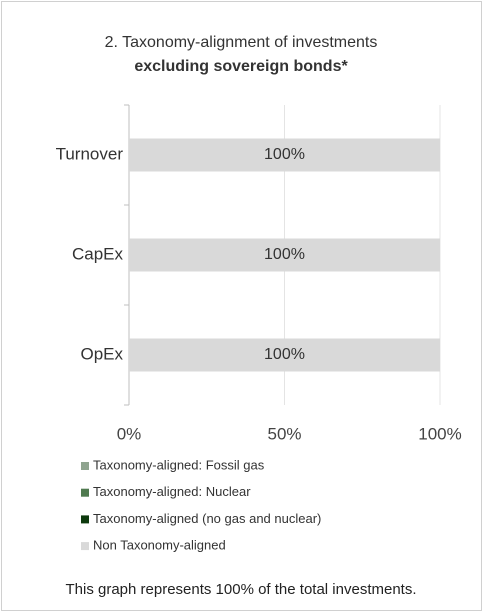  I want to click on chart-title: 2. Taxonomy-alignment of investments, so click(241, 42).